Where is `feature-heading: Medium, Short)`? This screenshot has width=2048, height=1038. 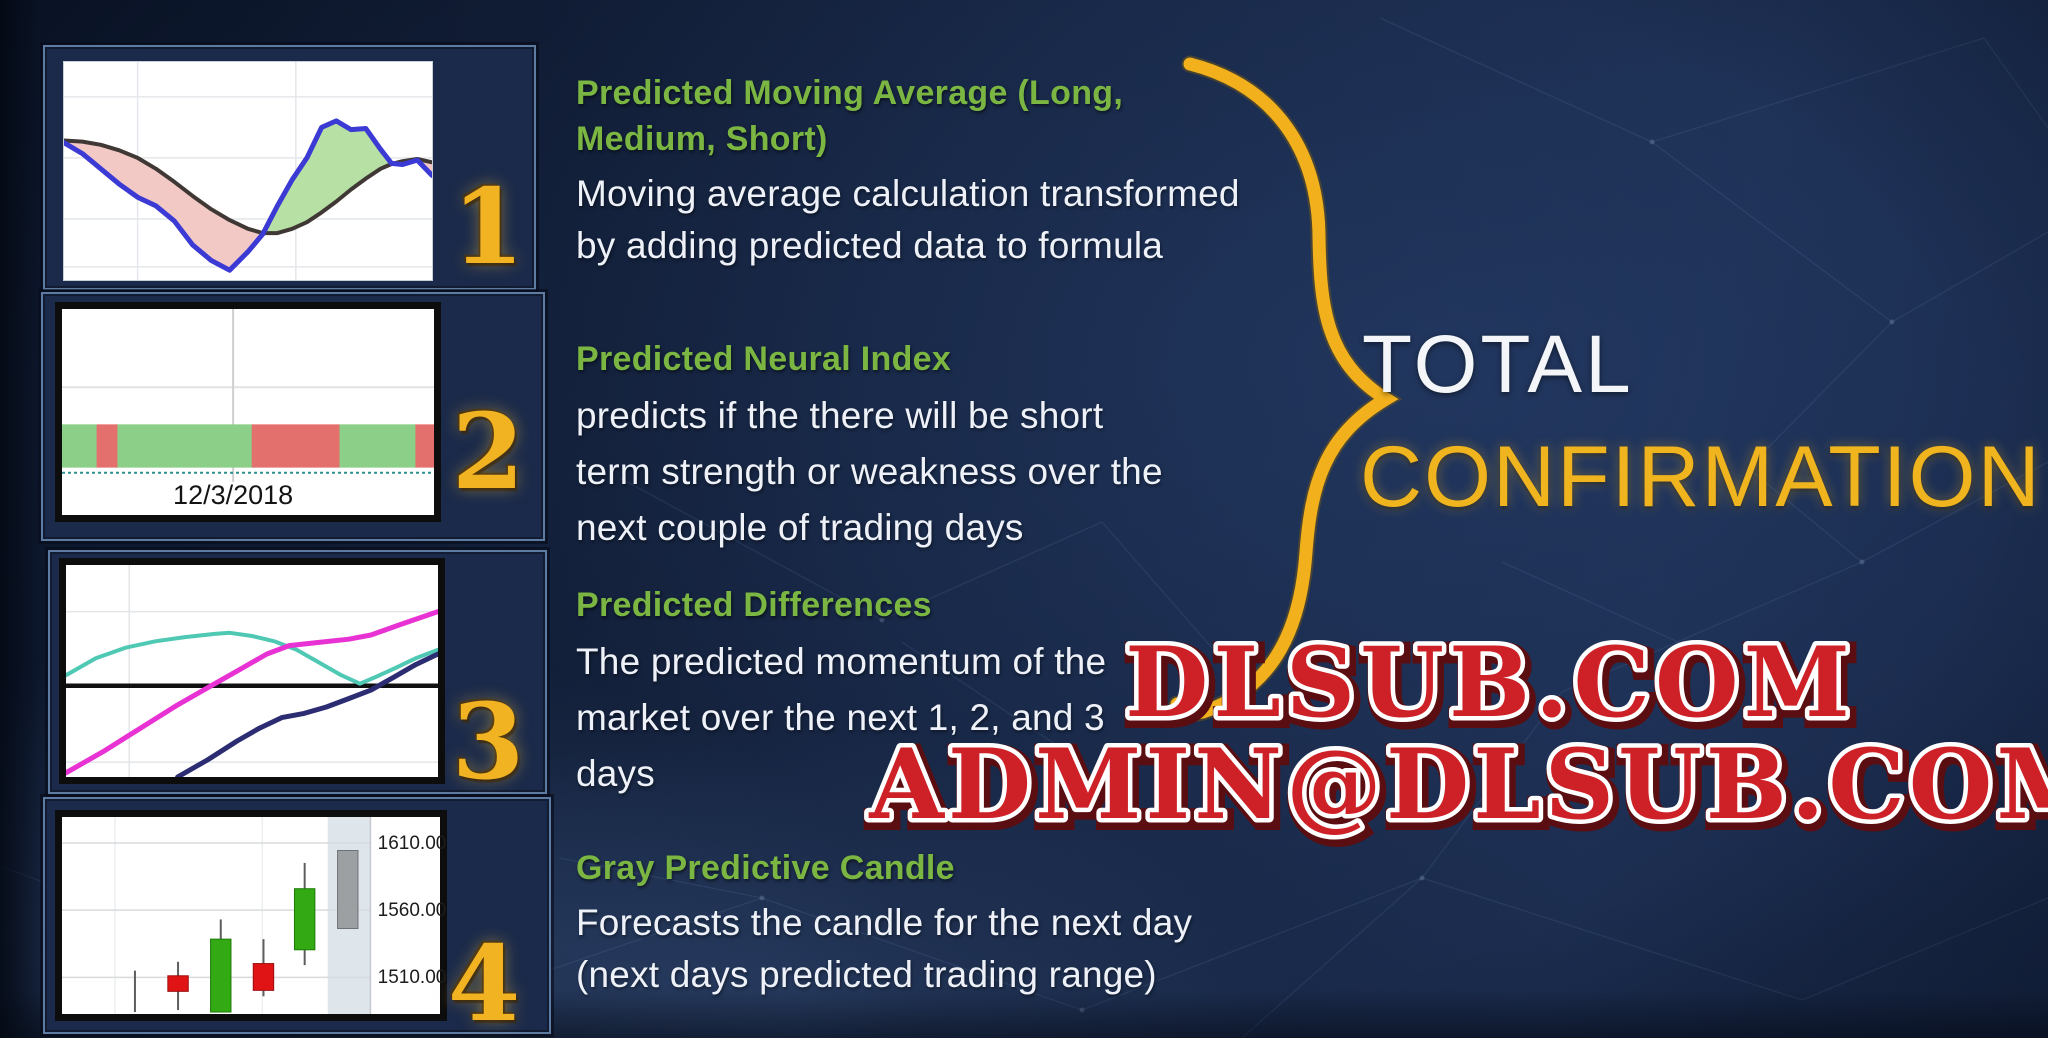
feature-heading: Medium, Short) is located at coordinates (702, 139).